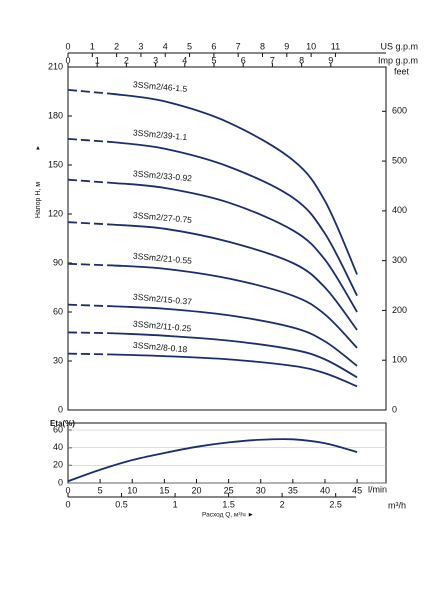 The height and width of the screenshot is (600, 424). What do you see at coordinates (229, 490) in the screenshot?
I see `x-tick-label: 25` at bounding box center [229, 490].